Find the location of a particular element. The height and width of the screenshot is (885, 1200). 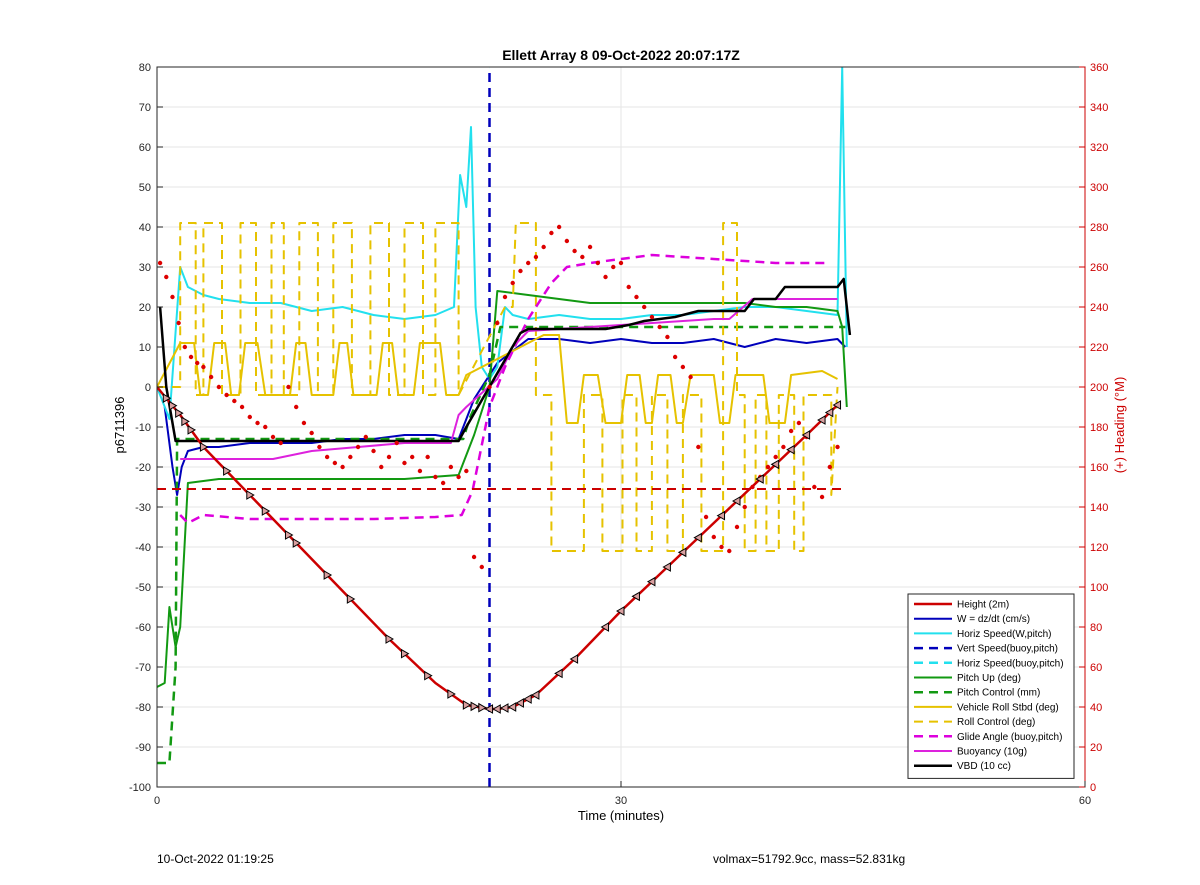

y2-tick-label: 300 is located at coordinates (1099, 188).